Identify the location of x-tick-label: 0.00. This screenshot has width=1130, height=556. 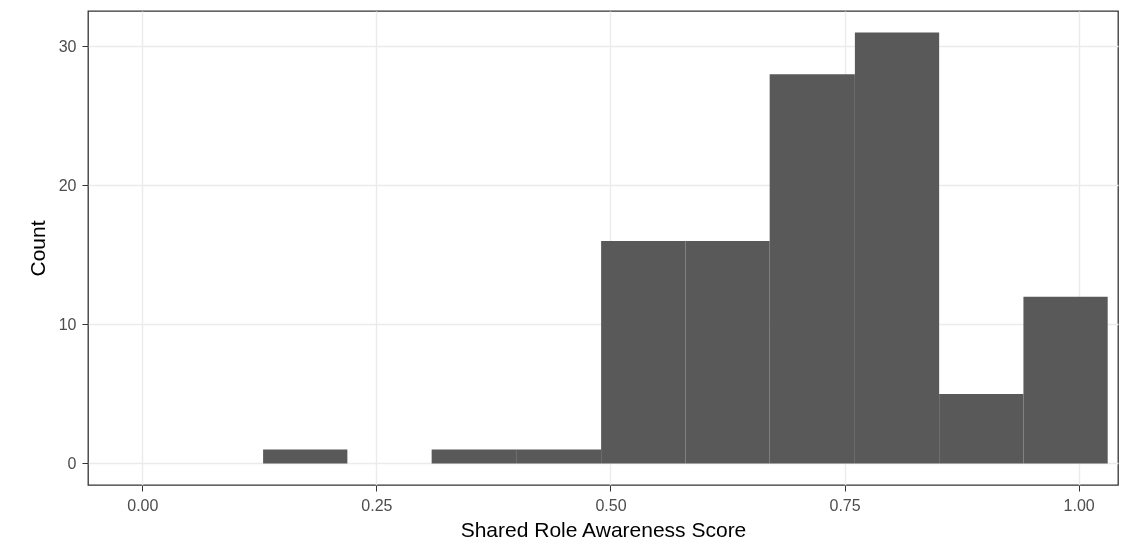
(143, 505).